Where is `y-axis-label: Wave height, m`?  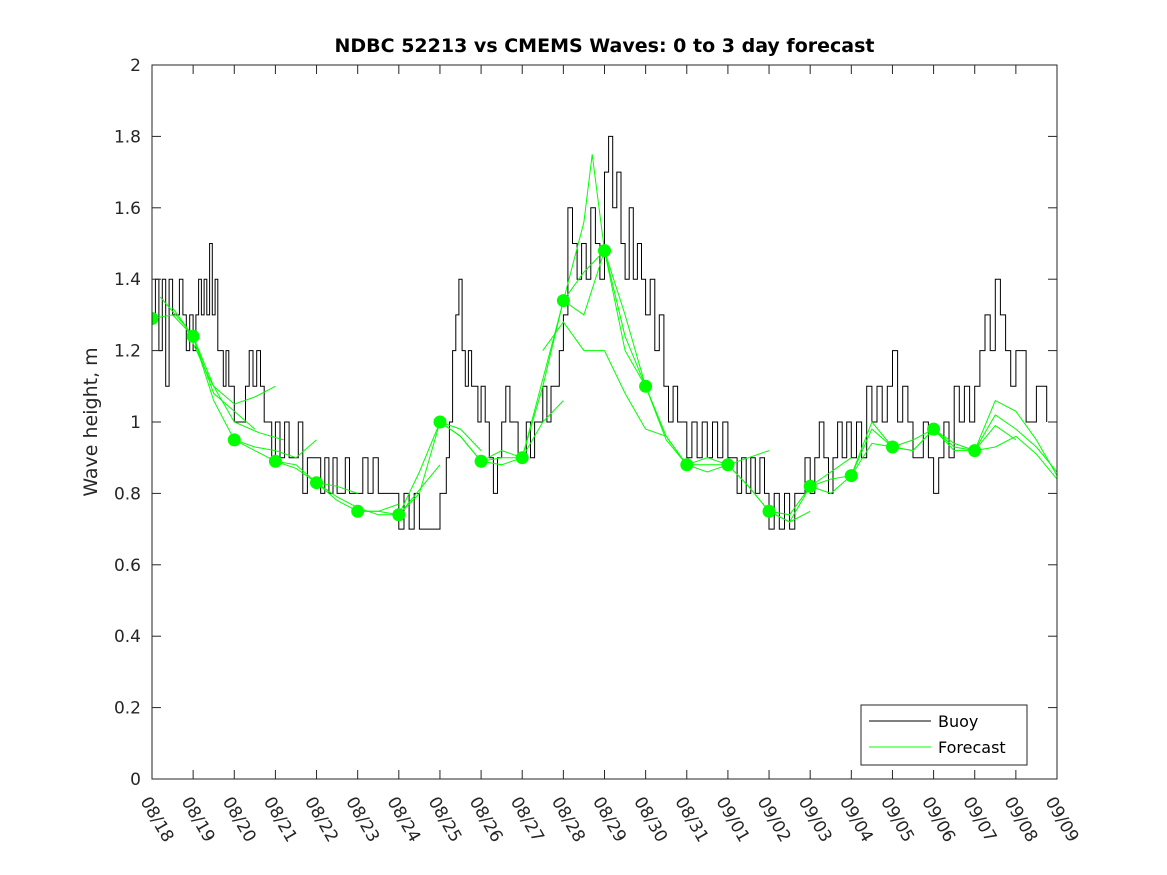 y-axis-label: Wave height, m is located at coordinates (91, 421).